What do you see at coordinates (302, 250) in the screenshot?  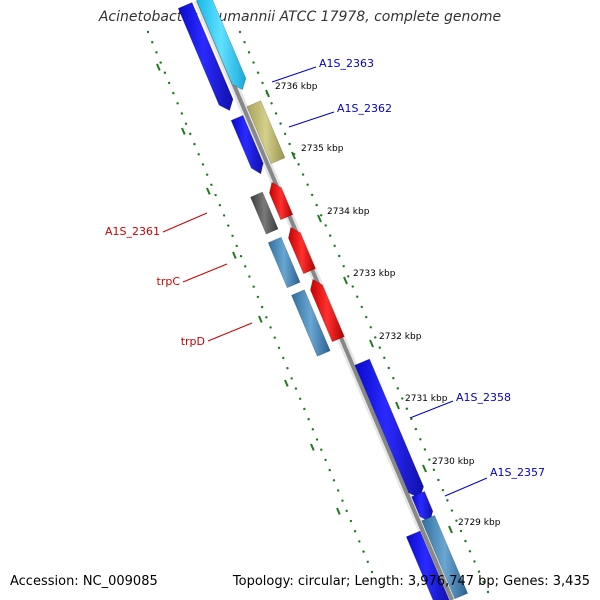 I see `gene-trpC` at bounding box center [302, 250].